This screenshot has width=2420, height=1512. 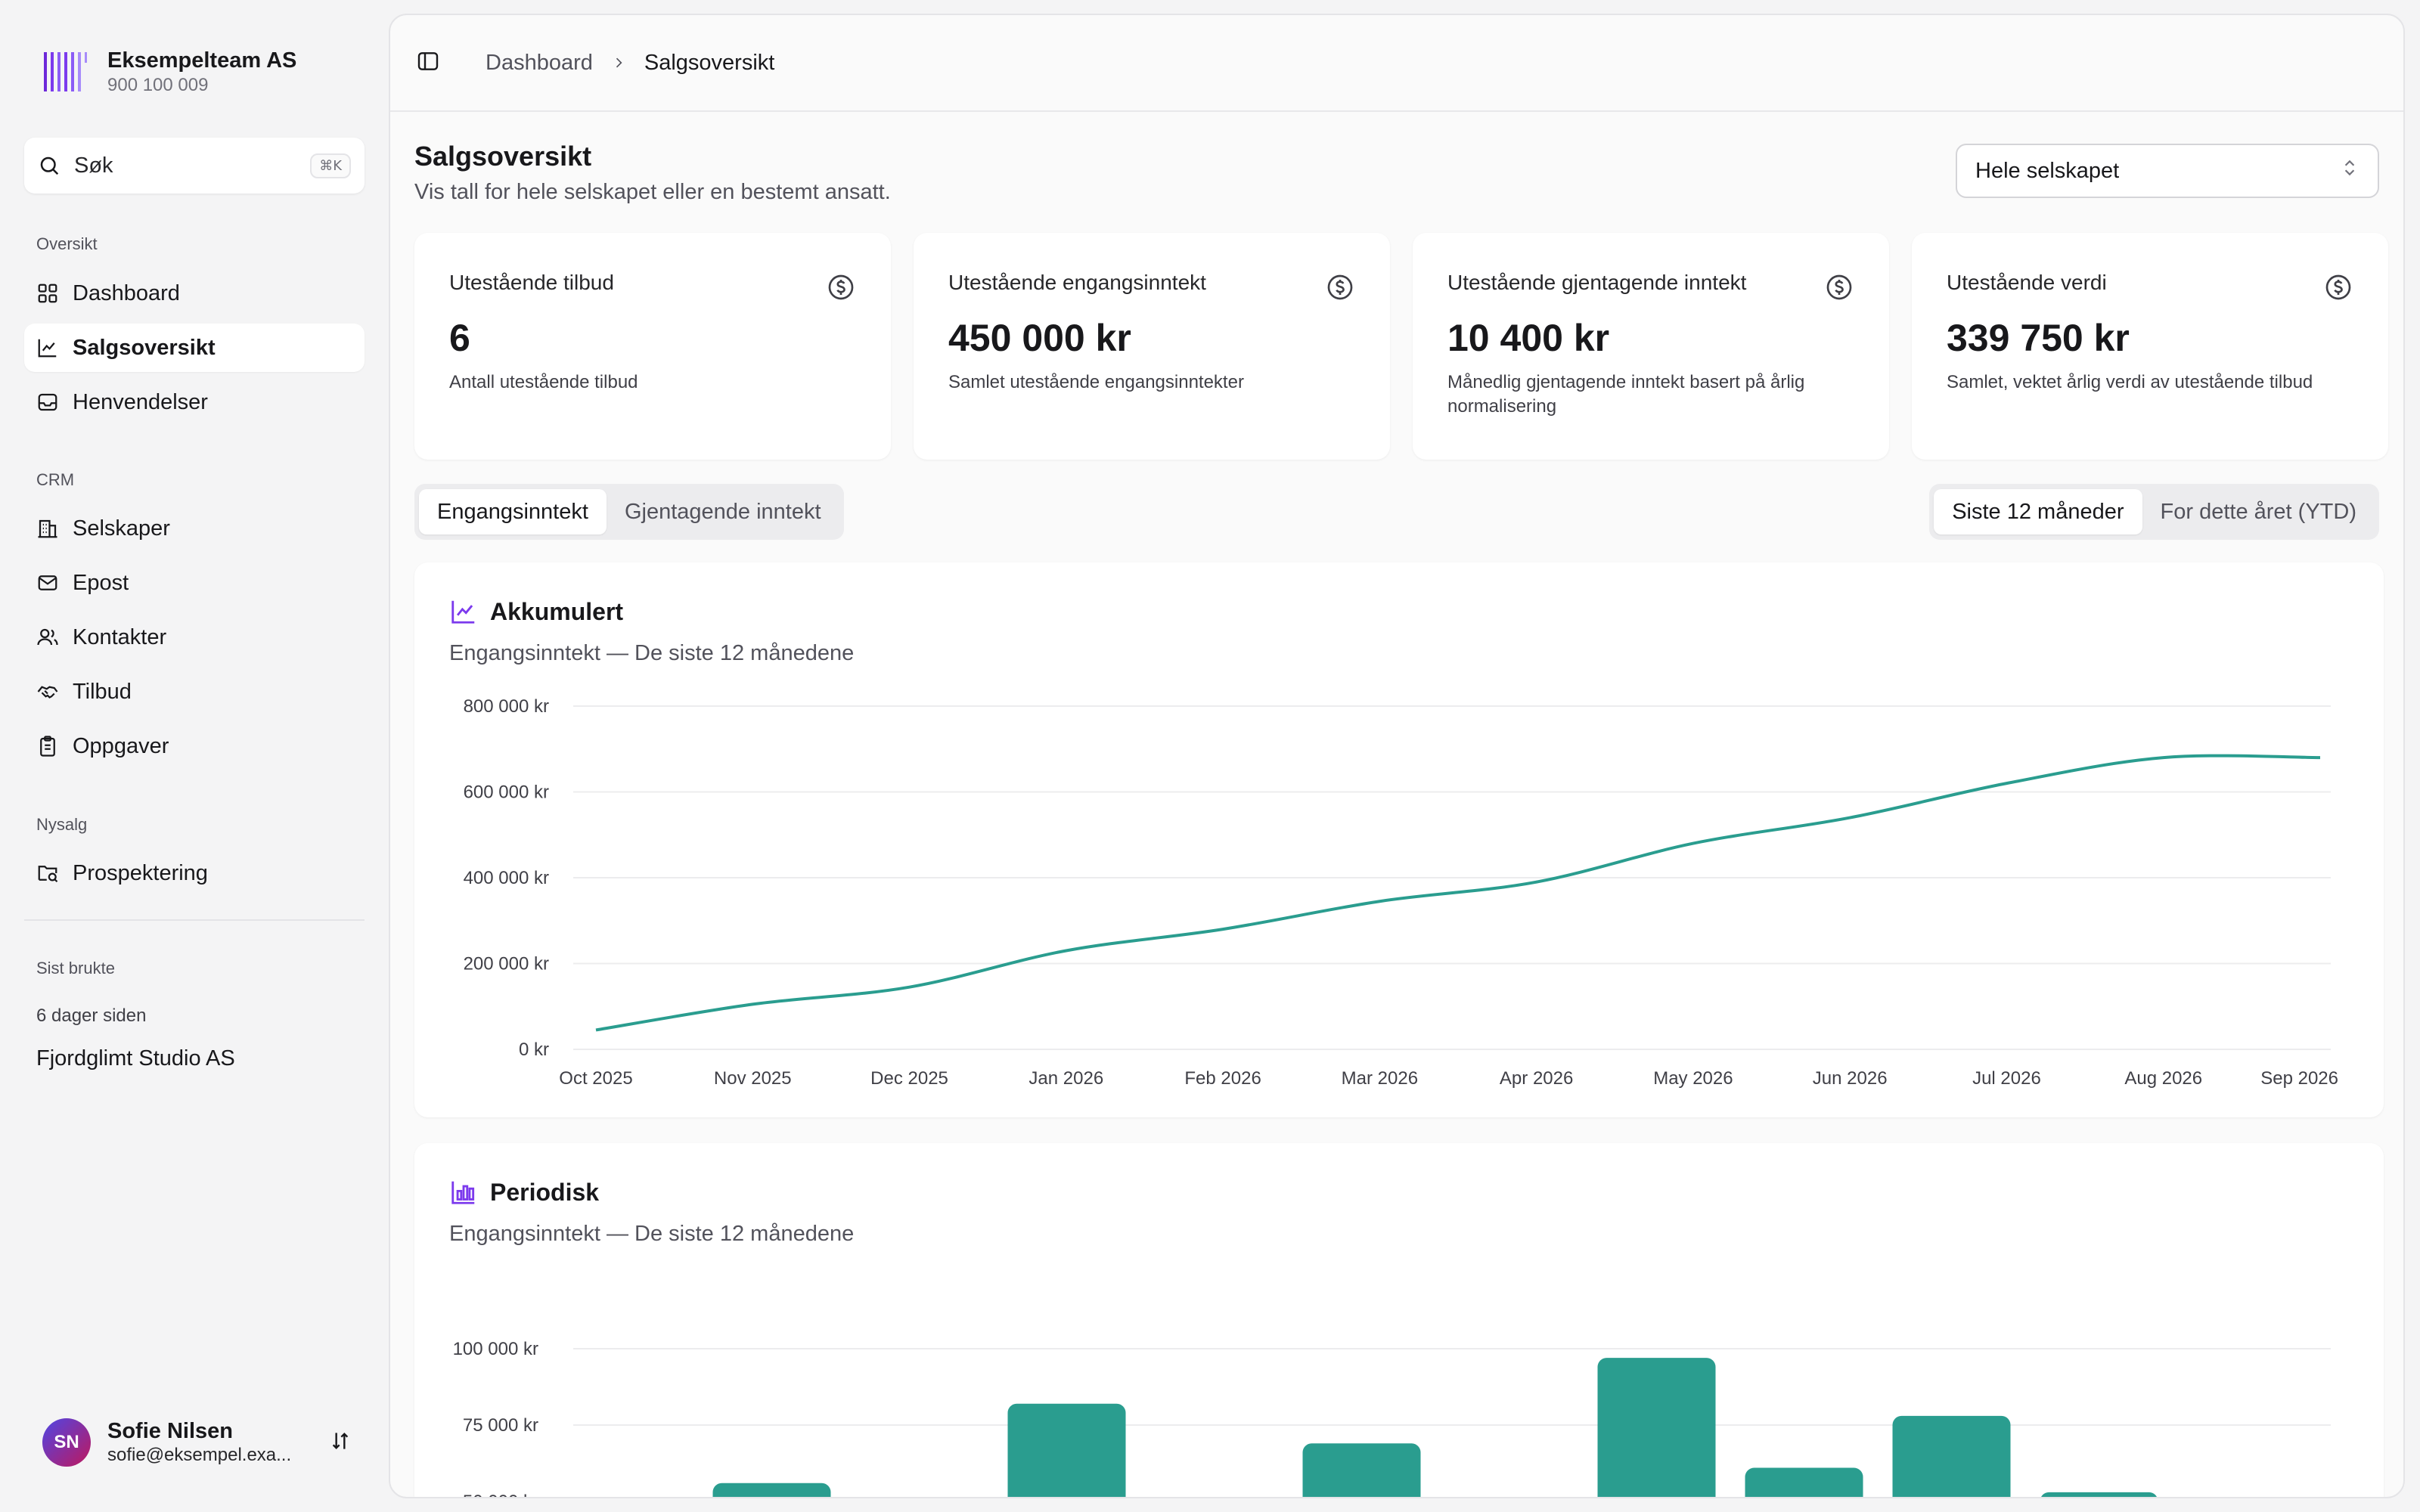 What do you see at coordinates (1065, 1078) in the screenshot?
I see `x-tick-label: Jan 2026` at bounding box center [1065, 1078].